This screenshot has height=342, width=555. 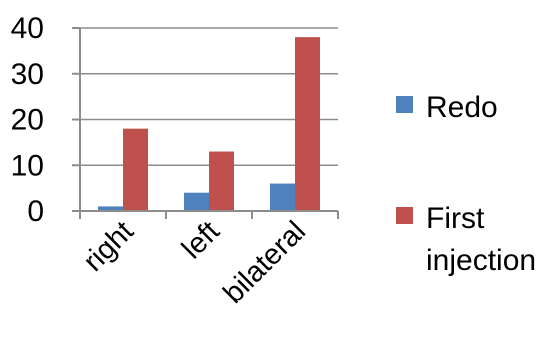 I want to click on x-tick-label: right, so click(x=108, y=246).